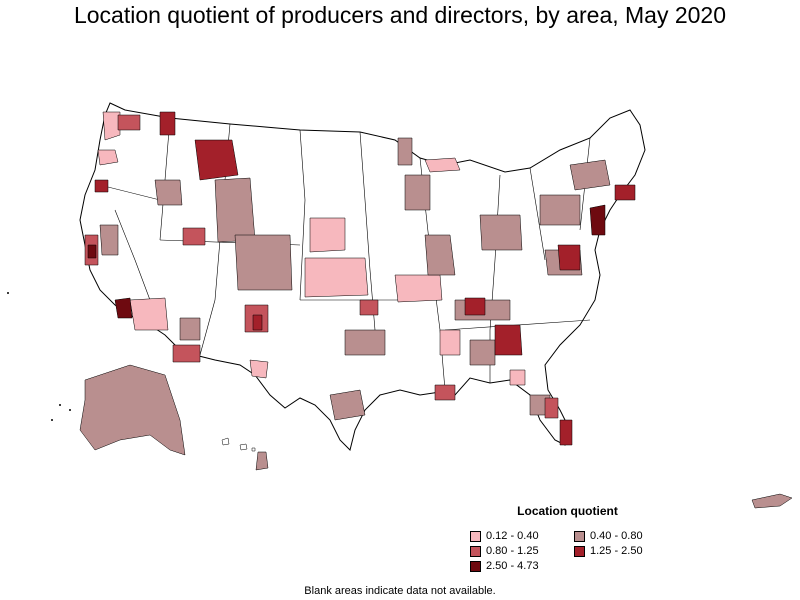 The image size is (800, 600). I want to click on area-idaho, so click(168, 192).